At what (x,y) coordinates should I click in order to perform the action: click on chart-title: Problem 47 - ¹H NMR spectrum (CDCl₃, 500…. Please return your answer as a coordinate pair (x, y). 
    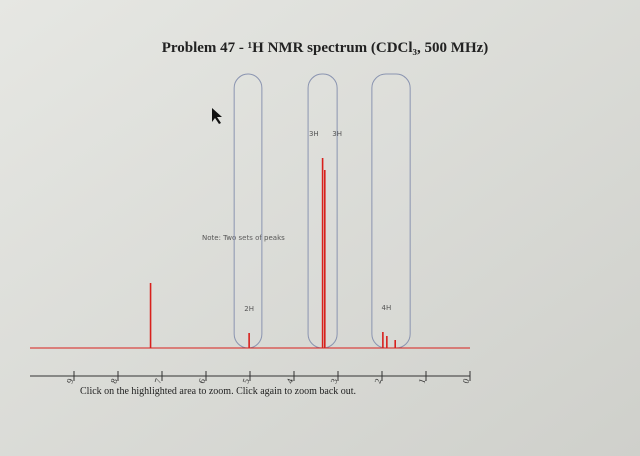
    Looking at the image, I should click on (325, 48).